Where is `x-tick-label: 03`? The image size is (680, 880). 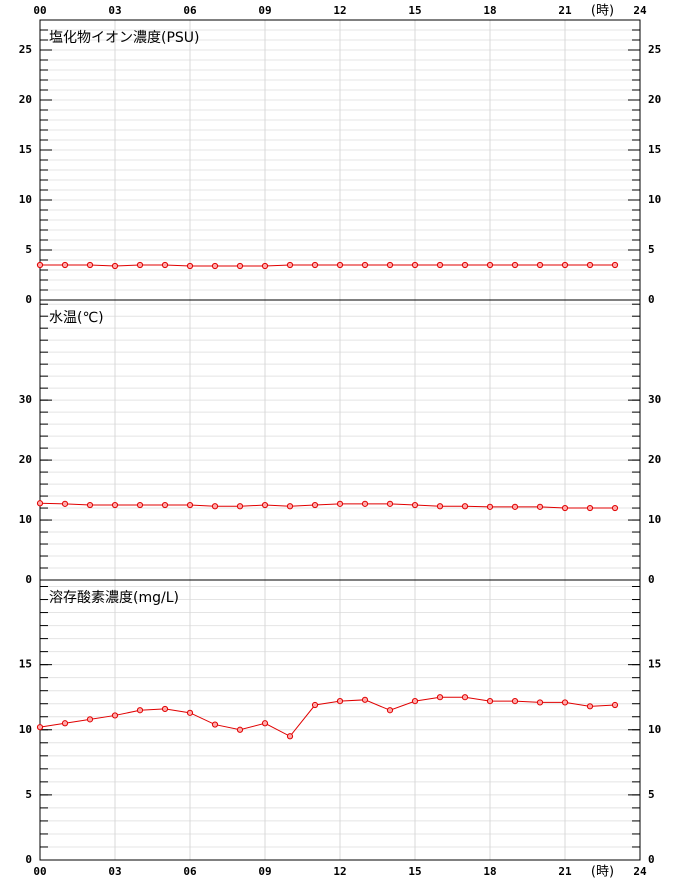 x-tick-label: 03 is located at coordinates (114, 10).